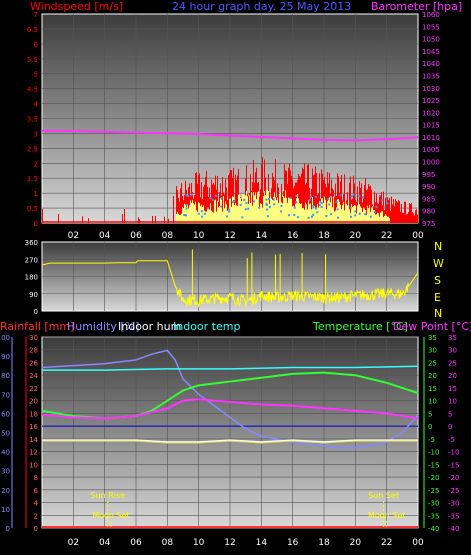 This screenshot has width=471, height=555. I want to click on temp-x-tick-label: 18, so click(324, 543).